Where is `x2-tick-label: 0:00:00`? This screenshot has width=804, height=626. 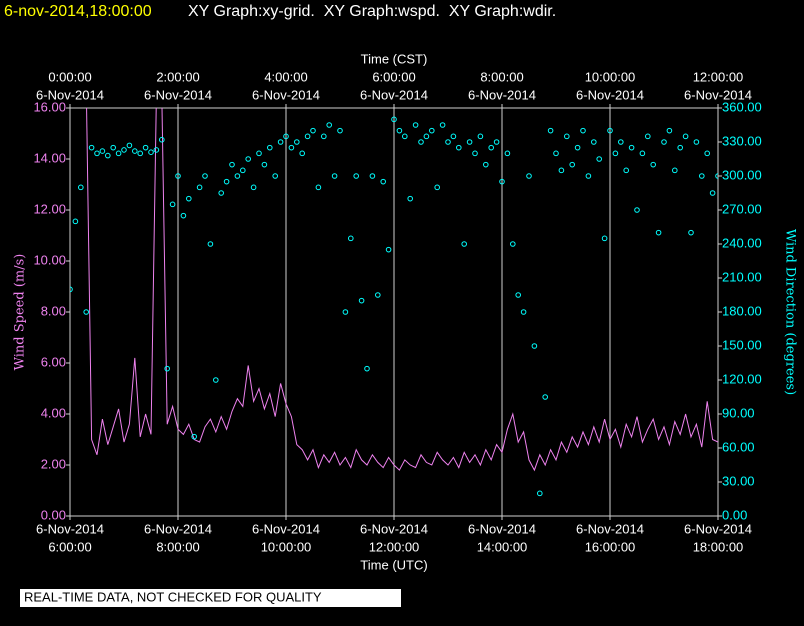 x2-tick-label: 0:00:00 is located at coordinates (69, 76).